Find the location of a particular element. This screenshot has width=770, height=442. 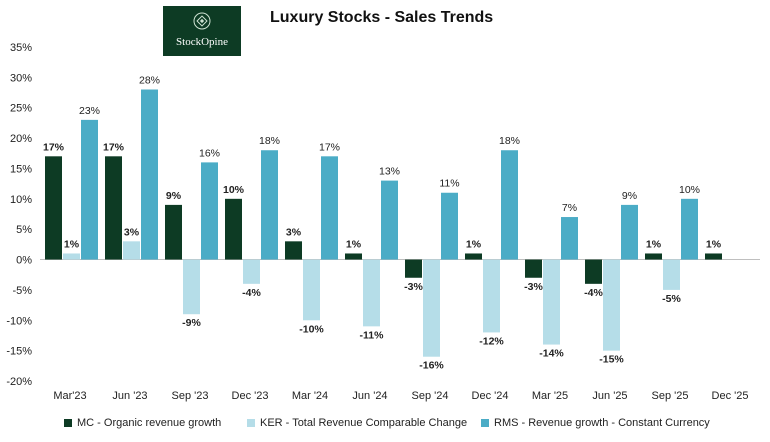

data-label: 11% is located at coordinates (449, 184).